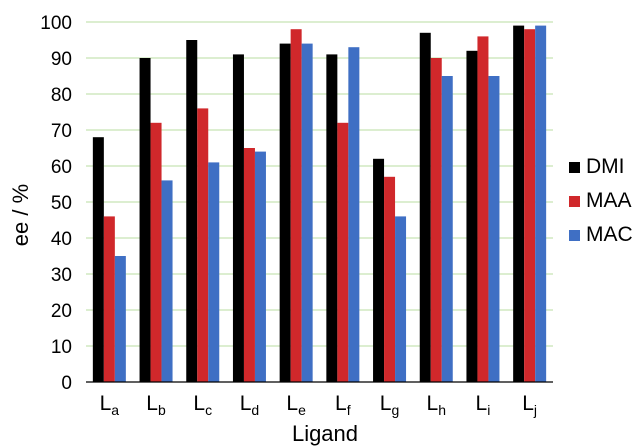  What do you see at coordinates (56, 23) in the screenshot?
I see `y-tick-label: 100` at bounding box center [56, 23].